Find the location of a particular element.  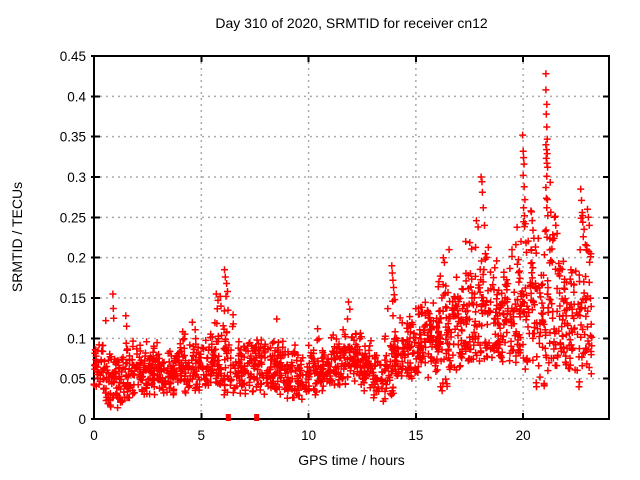

y-tick-label: 0.45 is located at coordinates (73, 56).